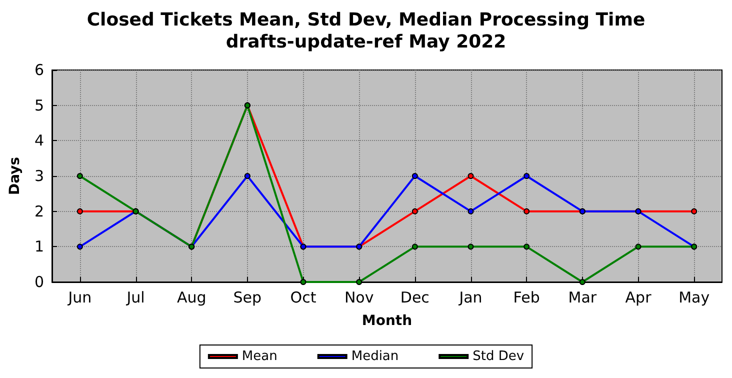  What do you see at coordinates (39, 105) in the screenshot?
I see `y-tick-label: 5` at bounding box center [39, 105].